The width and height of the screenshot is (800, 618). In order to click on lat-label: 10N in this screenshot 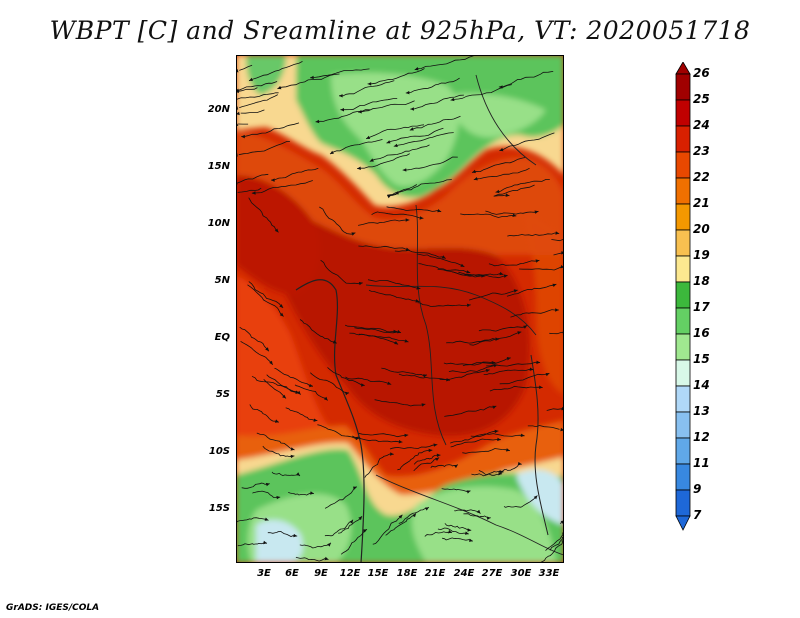, I will do `click(218, 223)`.